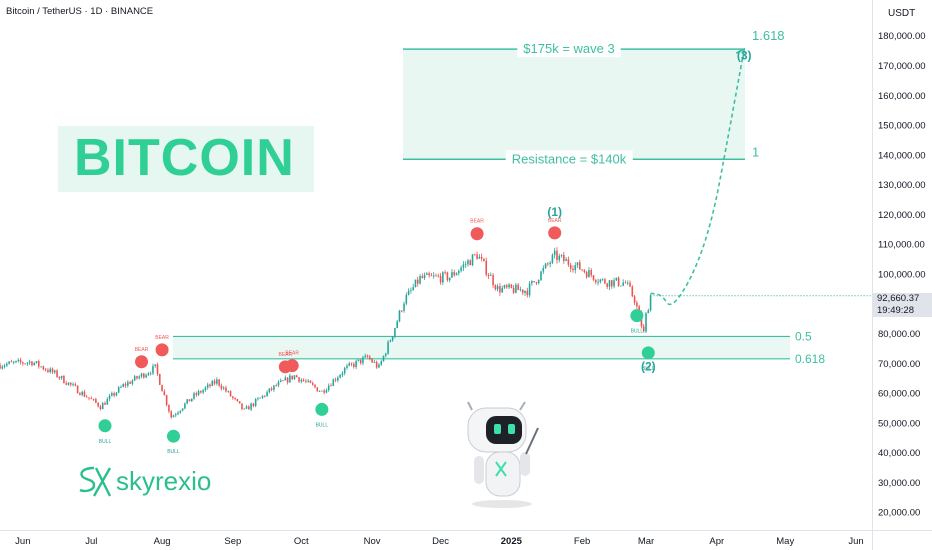 The height and width of the screenshot is (550, 932). Describe the element at coordinates (102, 482) in the screenshot. I see `brand-logo-x-stroke` at that location.